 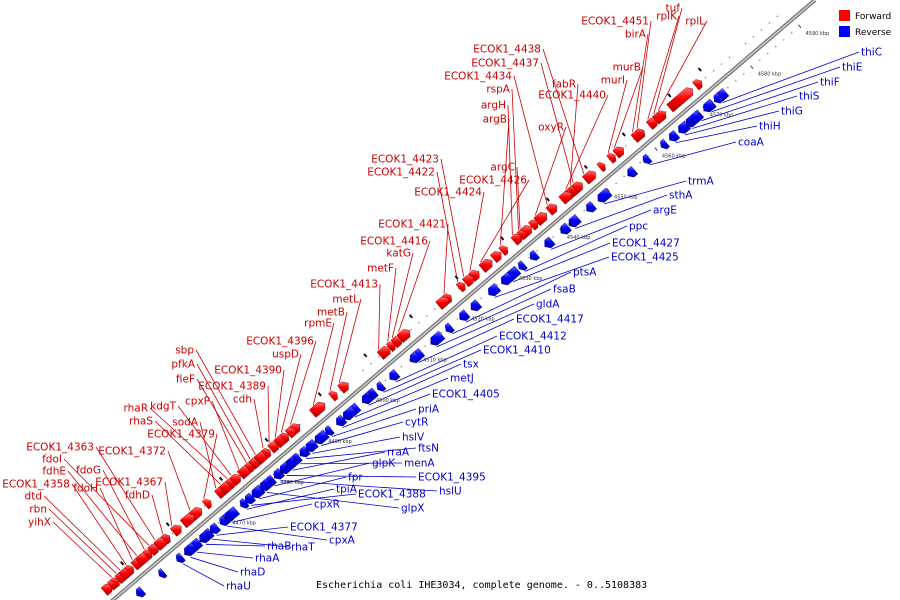 I want to click on gene-label-cpxa: cpxA, so click(x=342, y=541).